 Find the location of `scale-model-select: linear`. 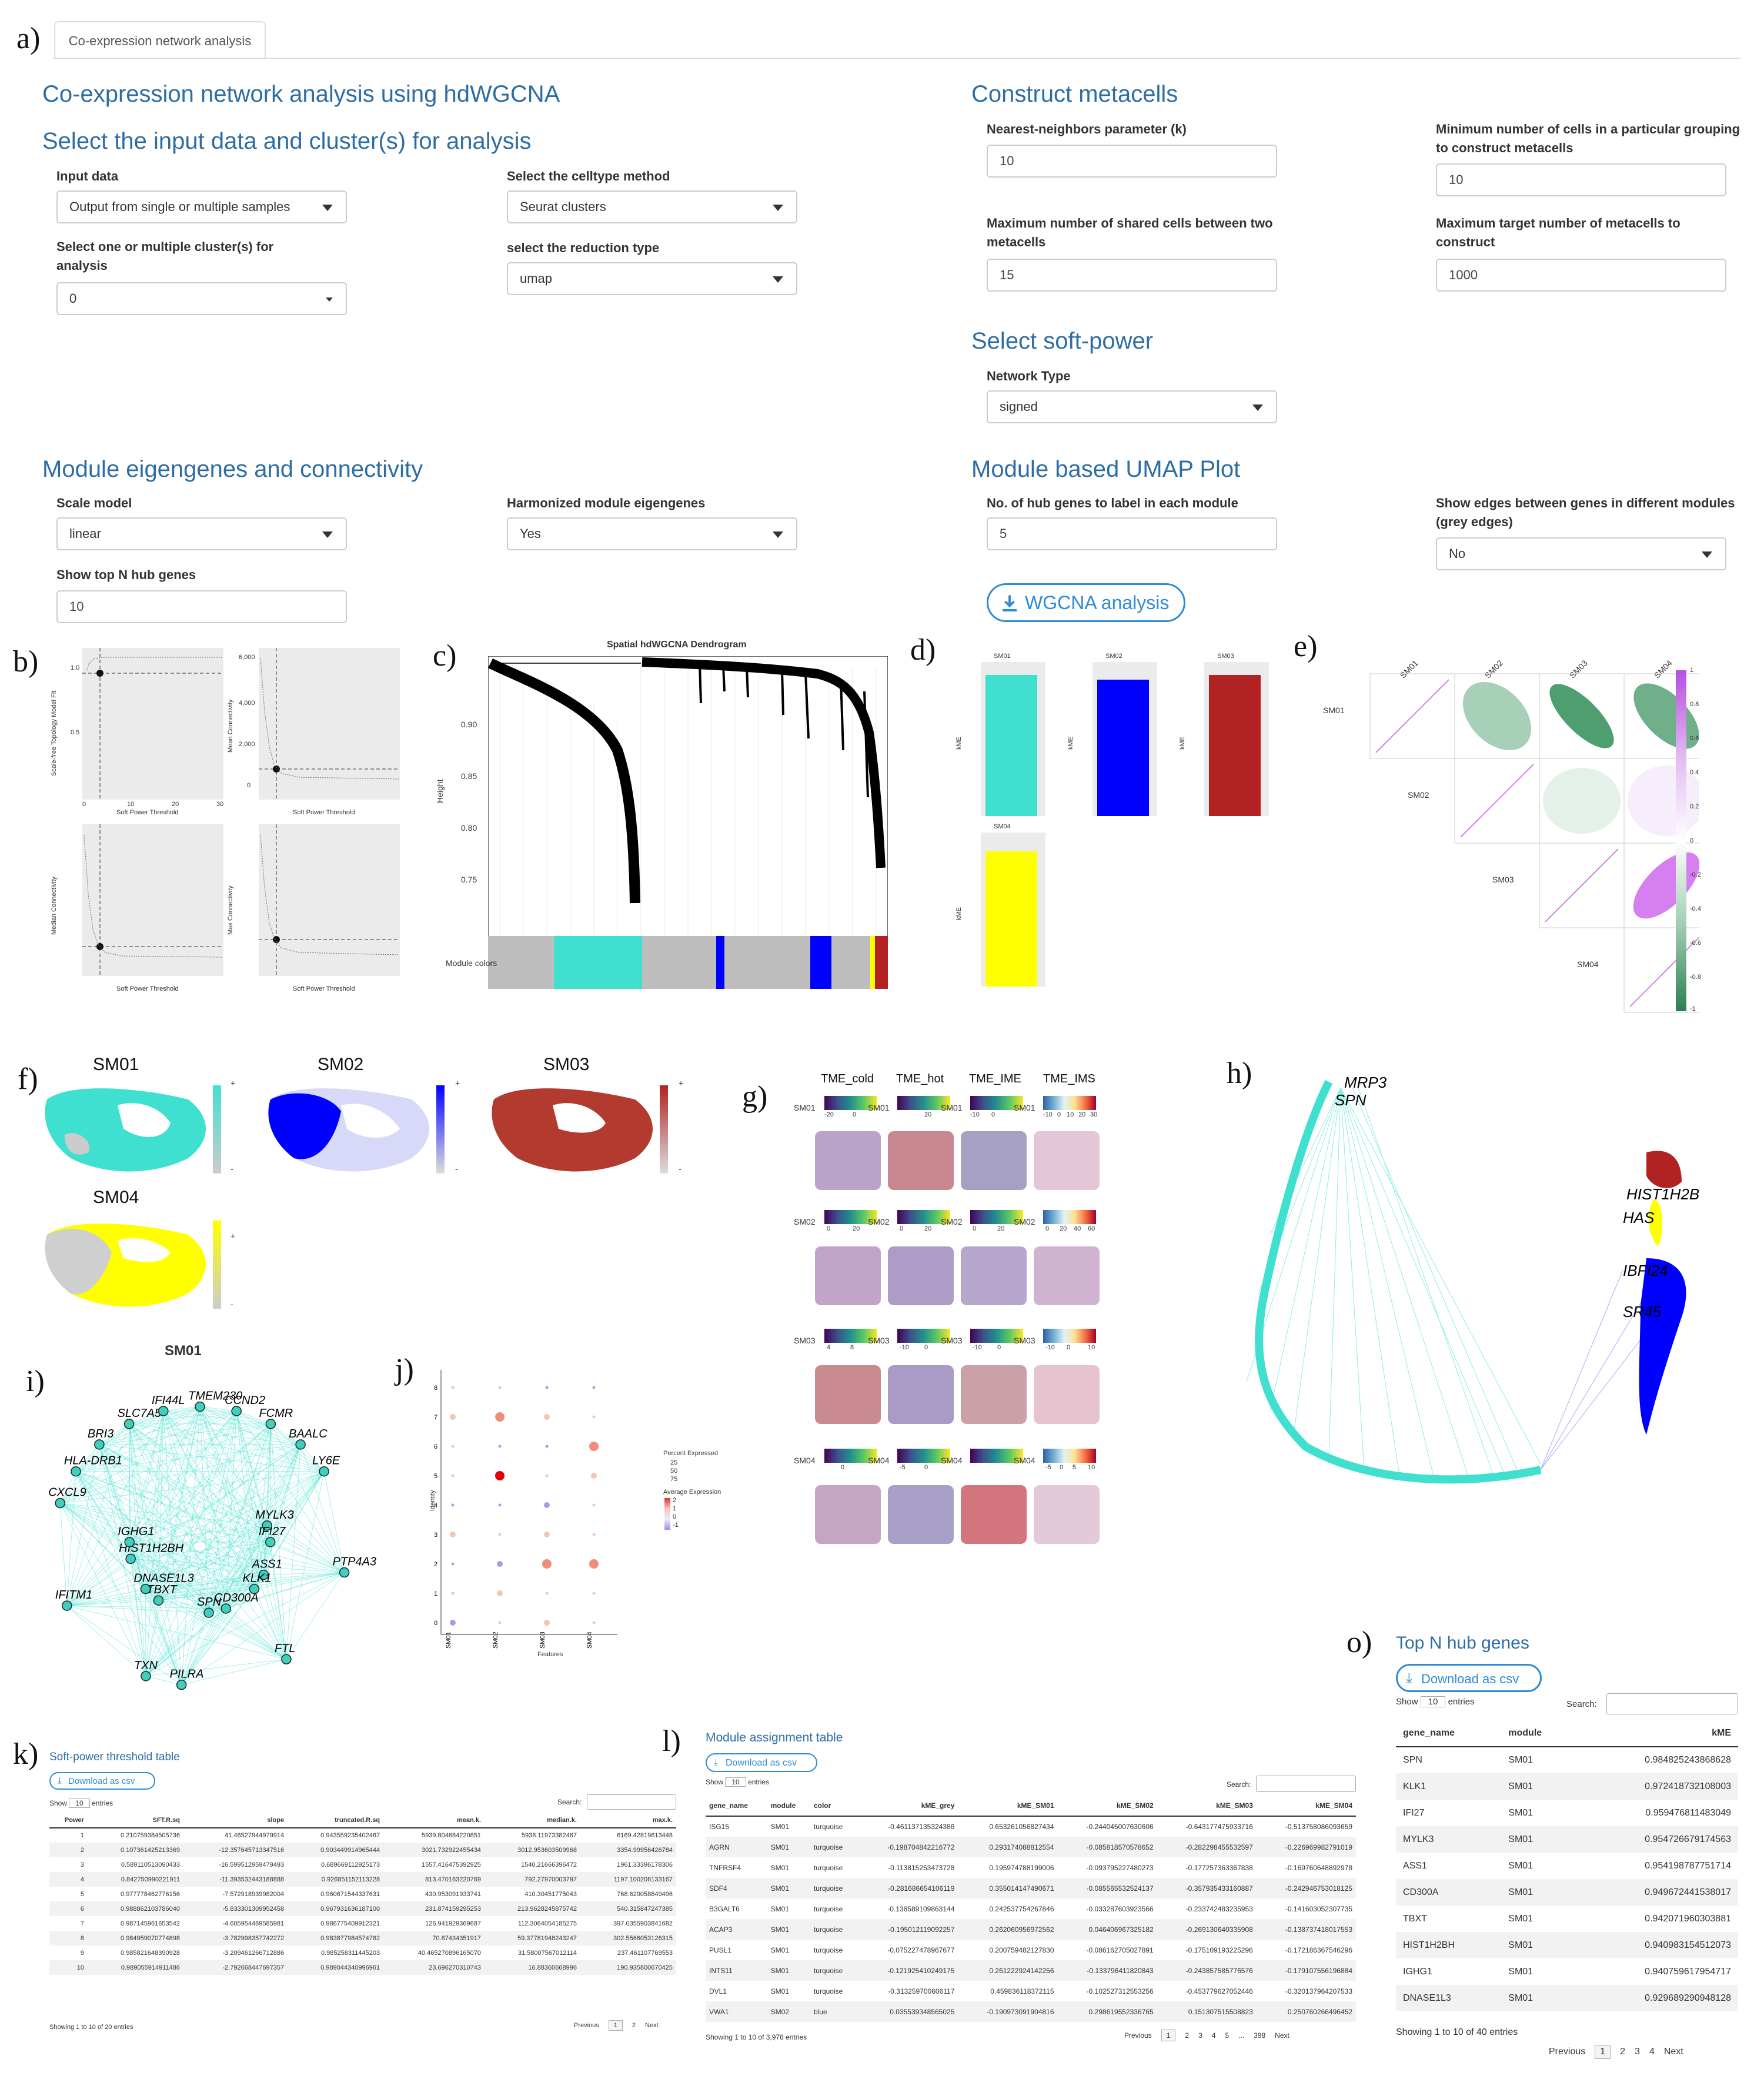

scale-model-select: linear is located at coordinates (201, 534).